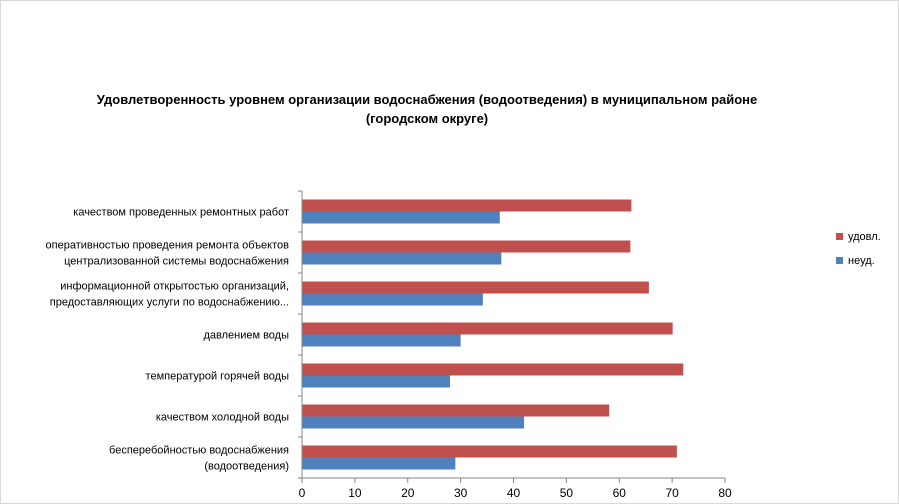  I want to click on x-tick-label-0: 0, so click(302, 493).